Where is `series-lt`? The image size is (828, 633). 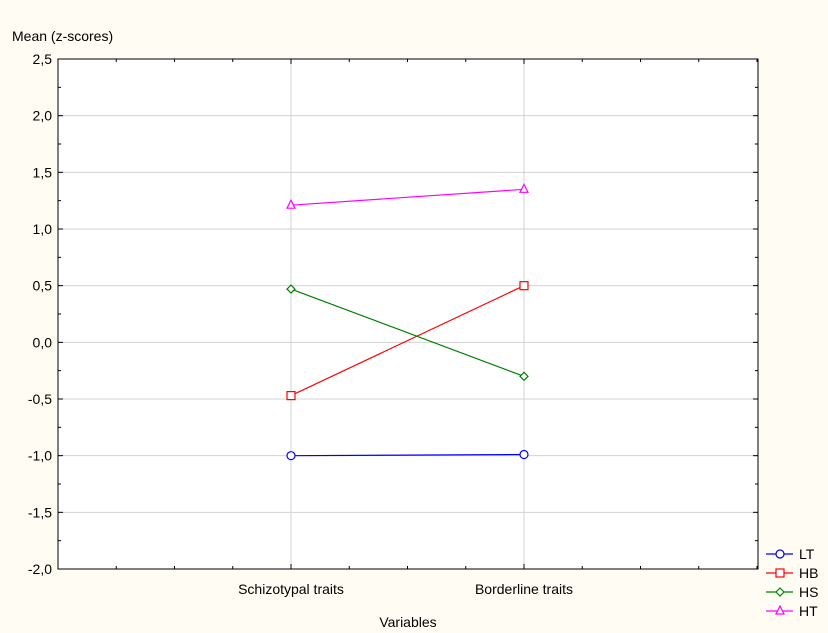 series-lt is located at coordinates (407, 455).